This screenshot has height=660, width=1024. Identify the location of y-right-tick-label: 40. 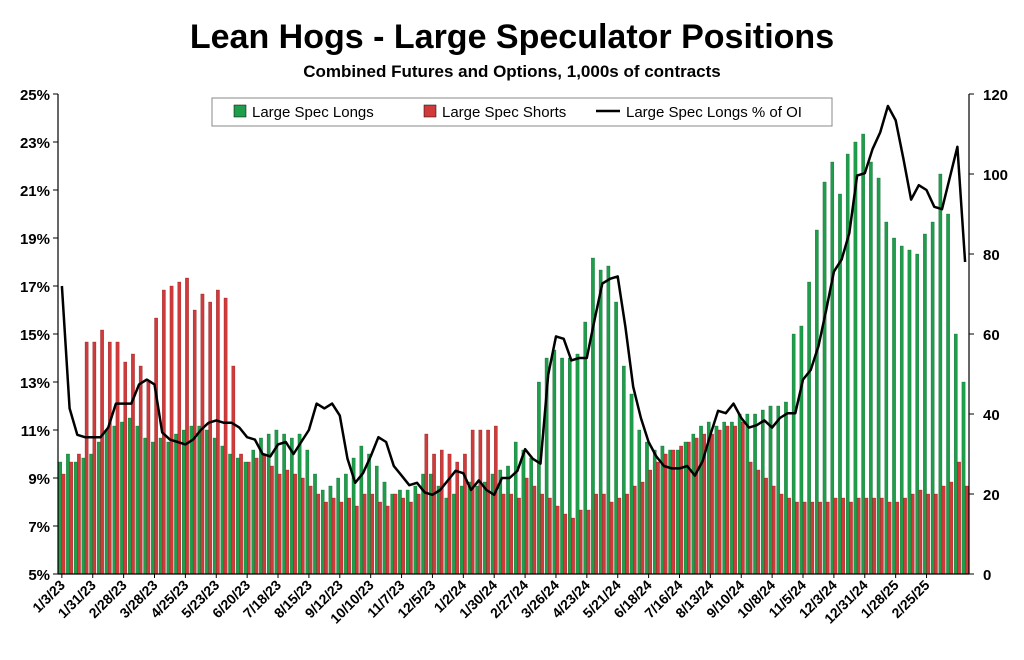
(991, 415).